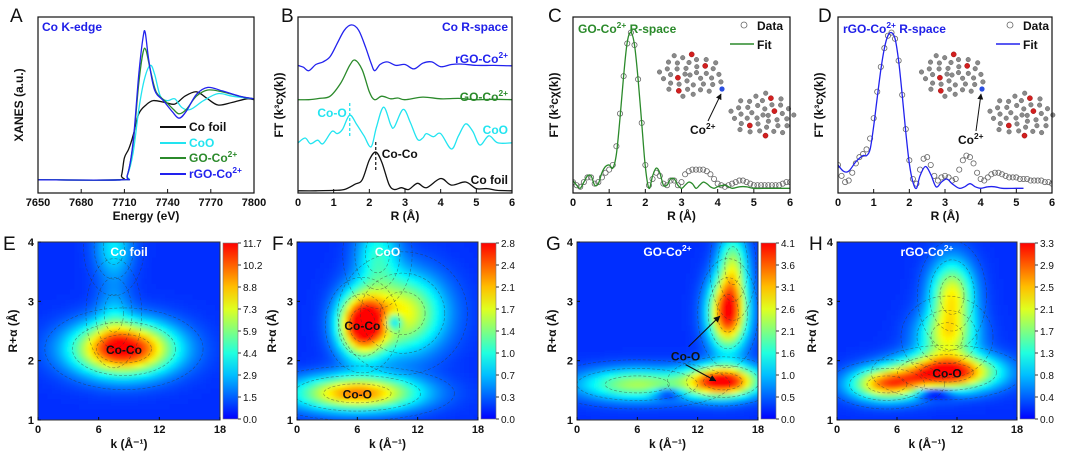  Describe the element at coordinates (508, 354) in the screenshot. I see `colorbar-tick-label: 1.0` at that location.